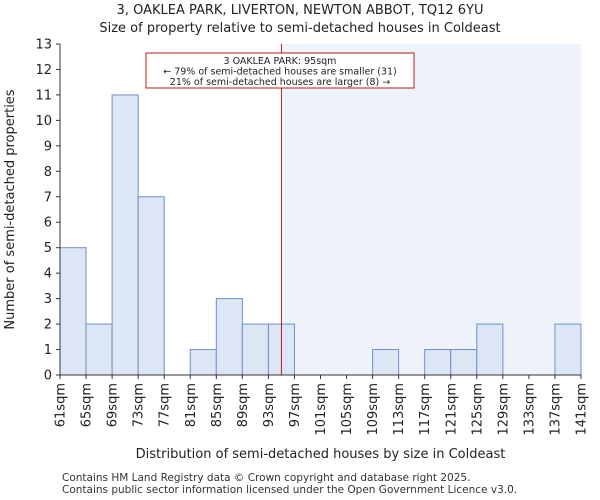 Image resolution: width=600 pixels, height=500 pixels. I want to click on x-tick-label: 133sqm, so click(529, 409).